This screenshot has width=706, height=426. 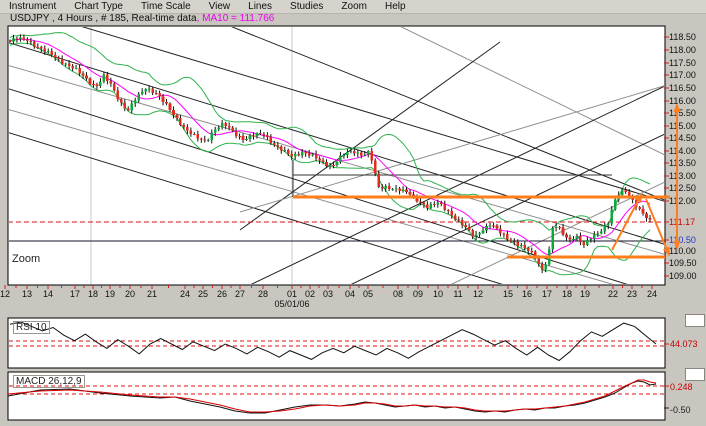 I want to click on date-axis-label: 27, so click(x=239, y=294).